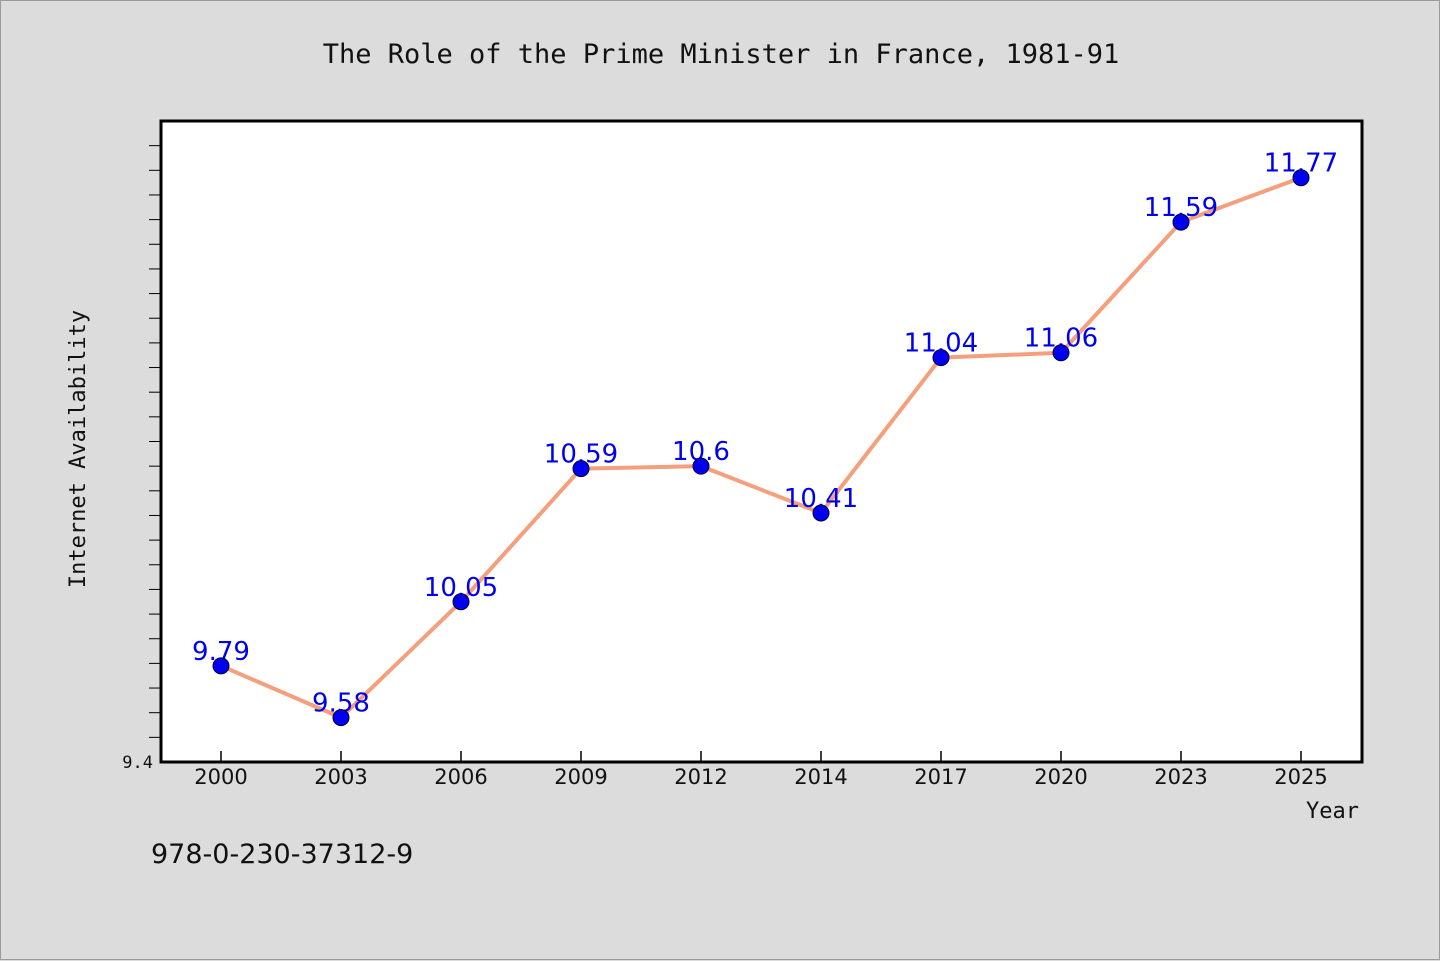 The image size is (1440, 961). I want to click on x-axis-tick-labels: 2000 2003 2006 2009 2012 2014 2017 2020 2023 2025, so click(760, 777).